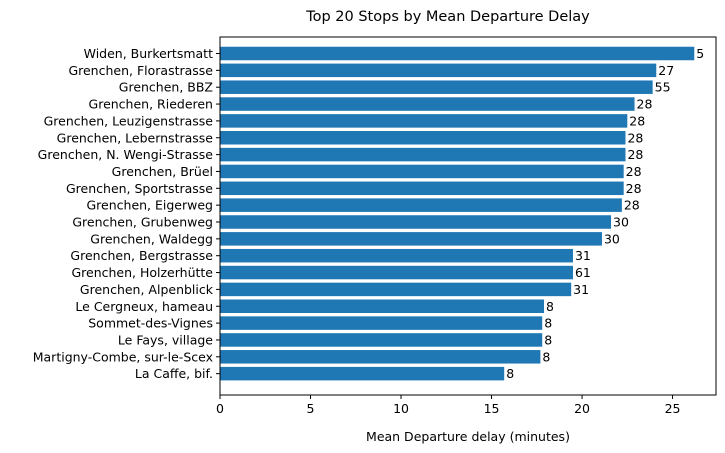  Describe the element at coordinates (162, 171) in the screenshot. I see `y-tick-label: Grenchen, Brüel` at that location.